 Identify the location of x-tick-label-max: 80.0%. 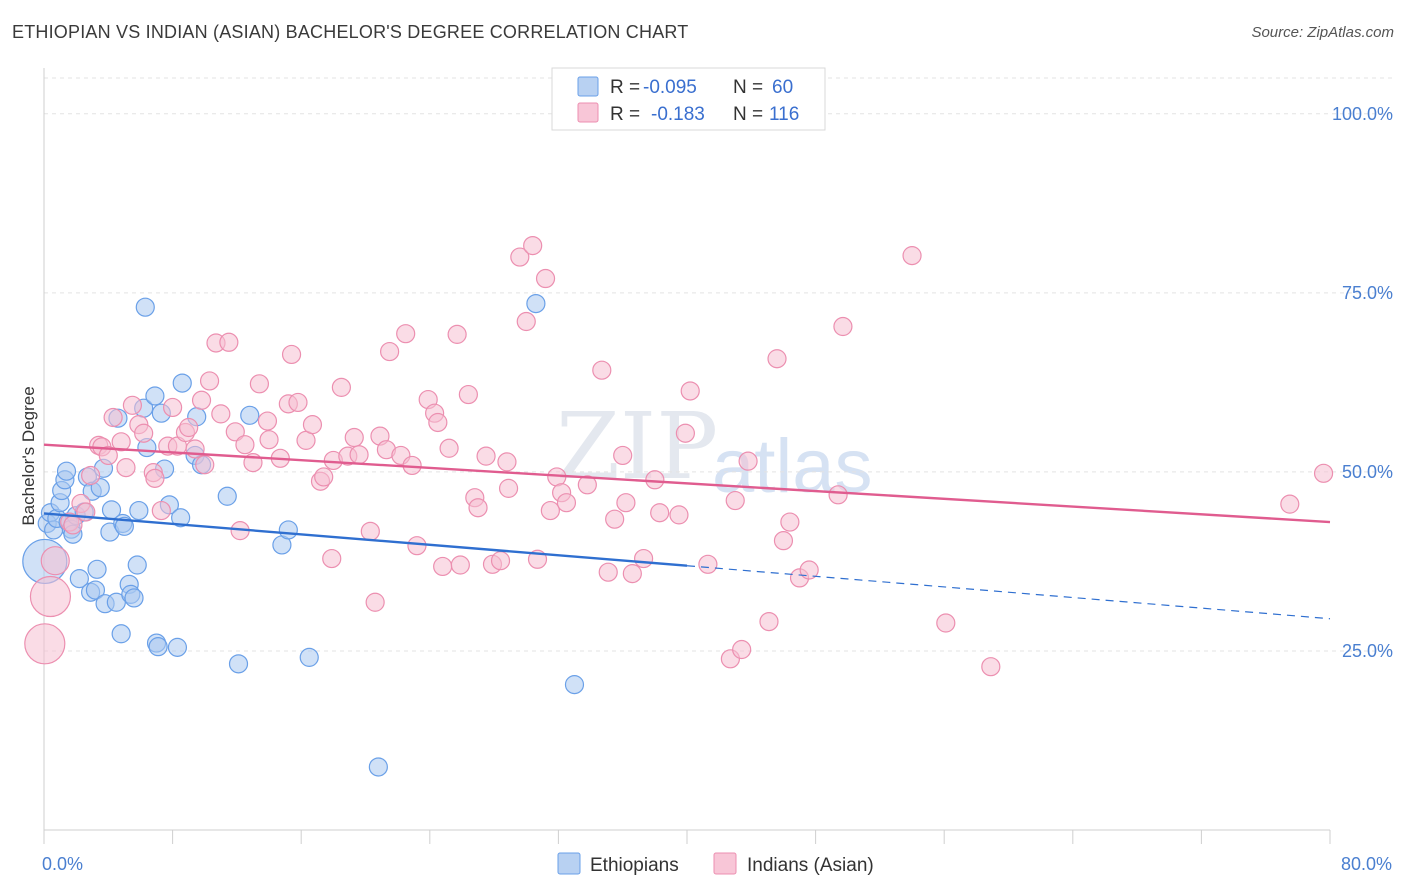
(1366, 864).